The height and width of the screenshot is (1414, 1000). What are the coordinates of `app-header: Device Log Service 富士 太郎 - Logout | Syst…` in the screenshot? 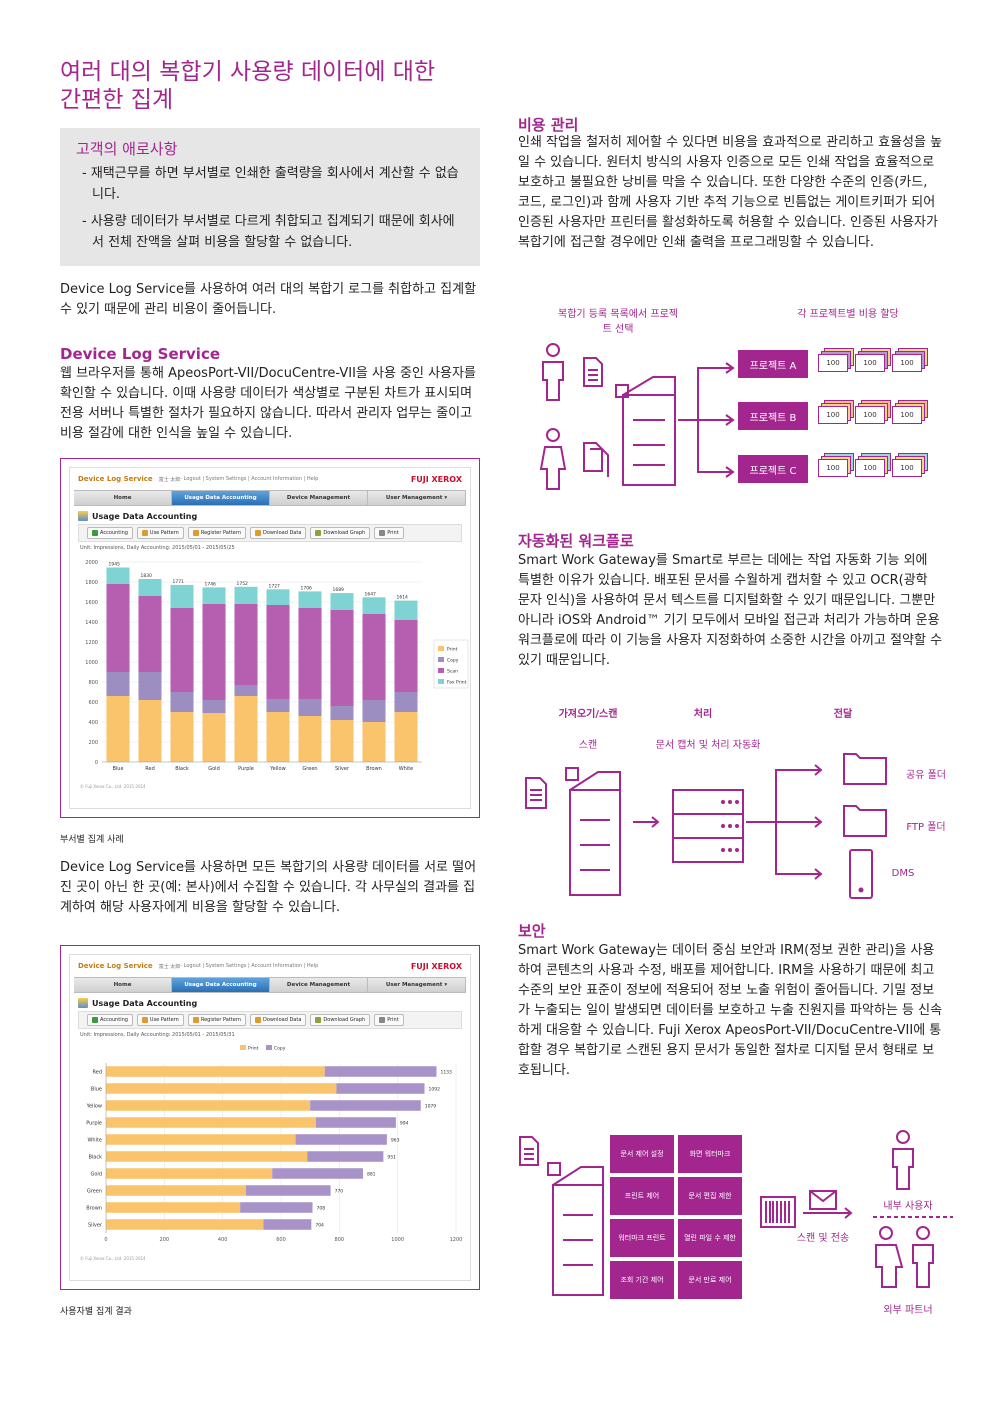 It's located at (270, 966).